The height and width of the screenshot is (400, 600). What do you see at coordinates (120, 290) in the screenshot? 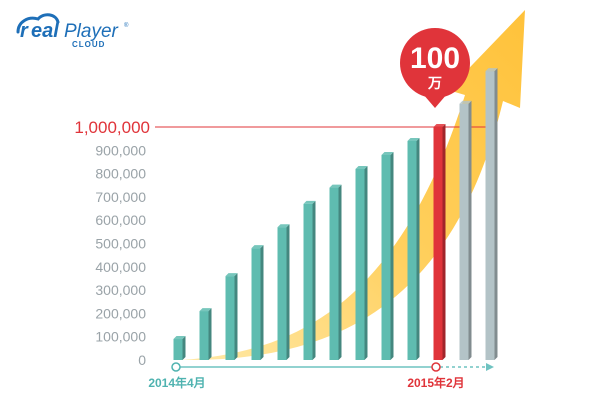
I see `y-tick-label: 300,000` at bounding box center [120, 290].